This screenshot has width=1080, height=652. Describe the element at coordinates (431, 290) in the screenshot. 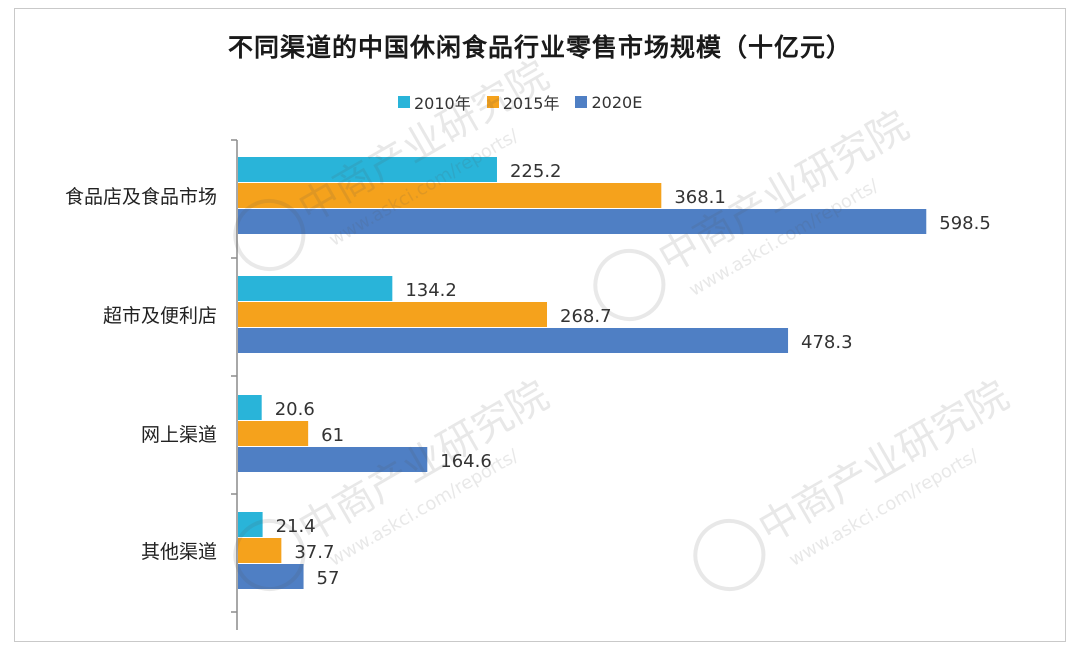

I see `data-label: 134.2` at that location.